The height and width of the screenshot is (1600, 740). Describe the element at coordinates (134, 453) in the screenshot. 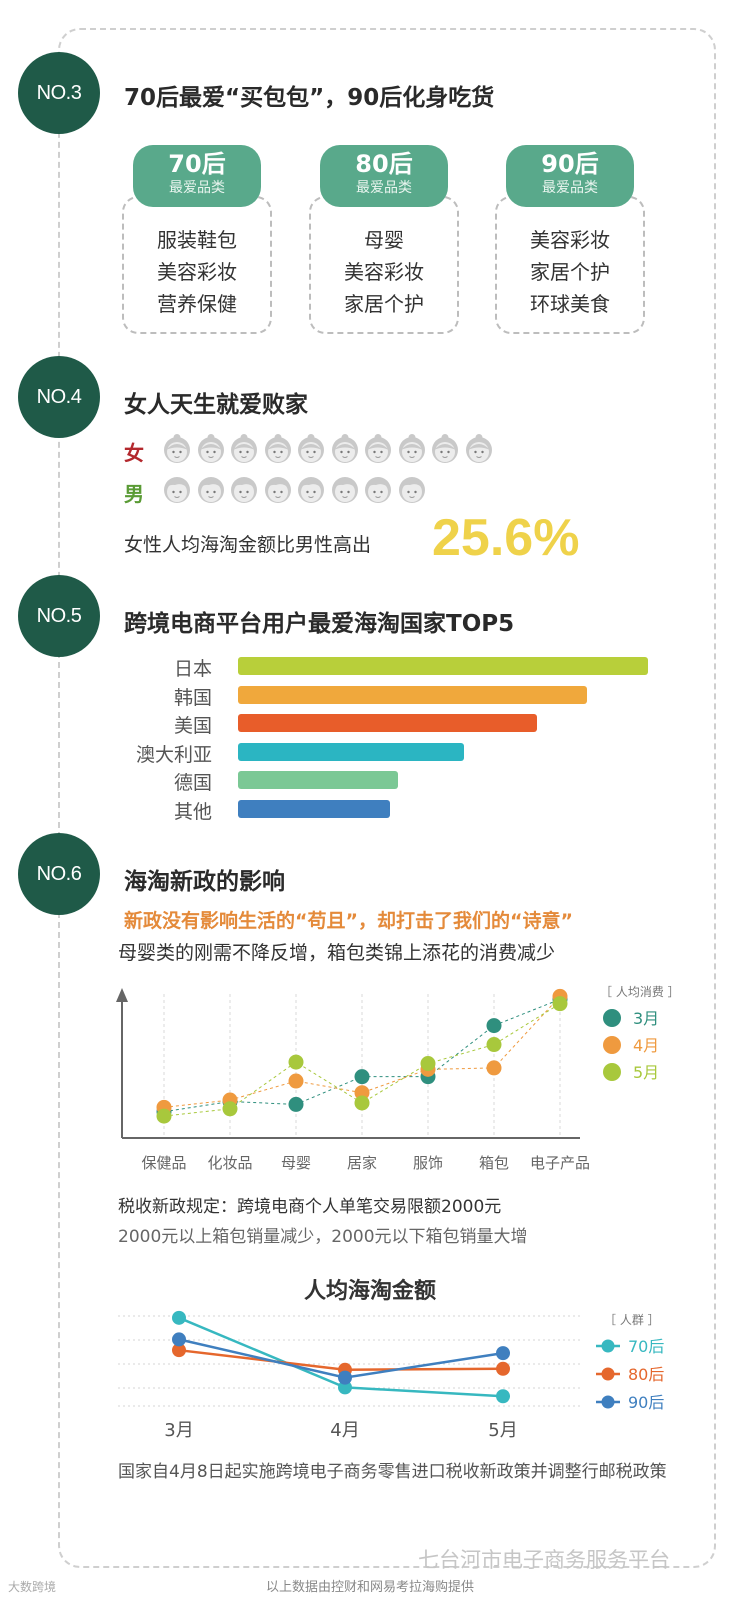

I see `female-label: 女` at that location.